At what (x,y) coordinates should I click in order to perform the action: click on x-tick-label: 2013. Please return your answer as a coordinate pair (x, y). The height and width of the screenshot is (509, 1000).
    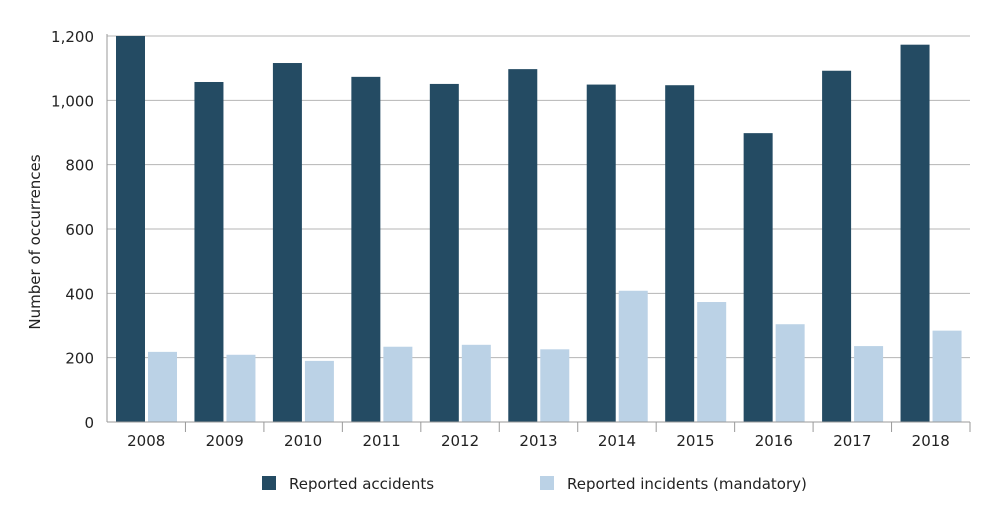
    Looking at the image, I should click on (538, 441).